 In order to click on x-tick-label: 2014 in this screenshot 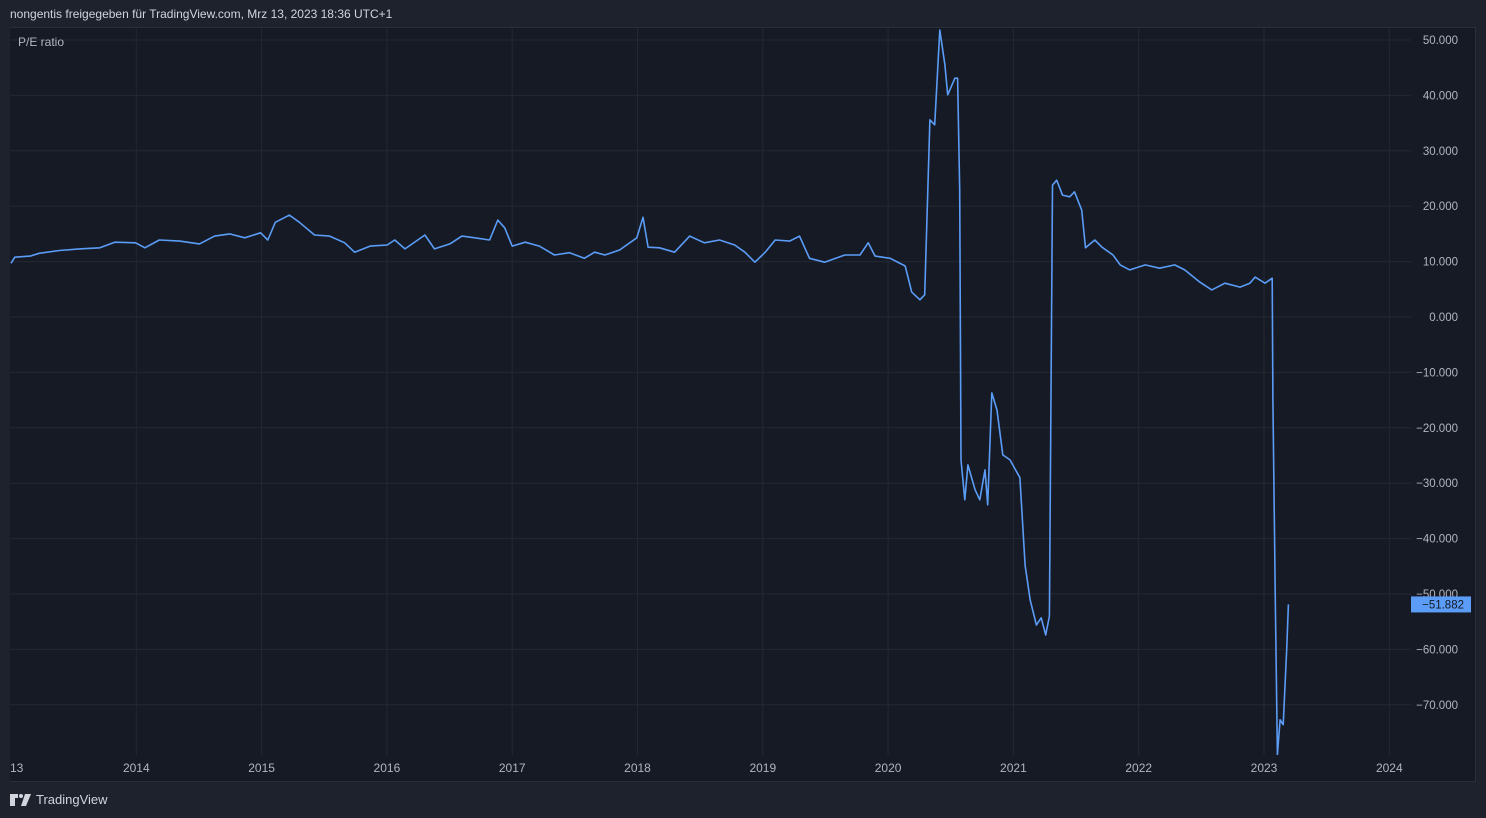, I will do `click(136, 768)`.